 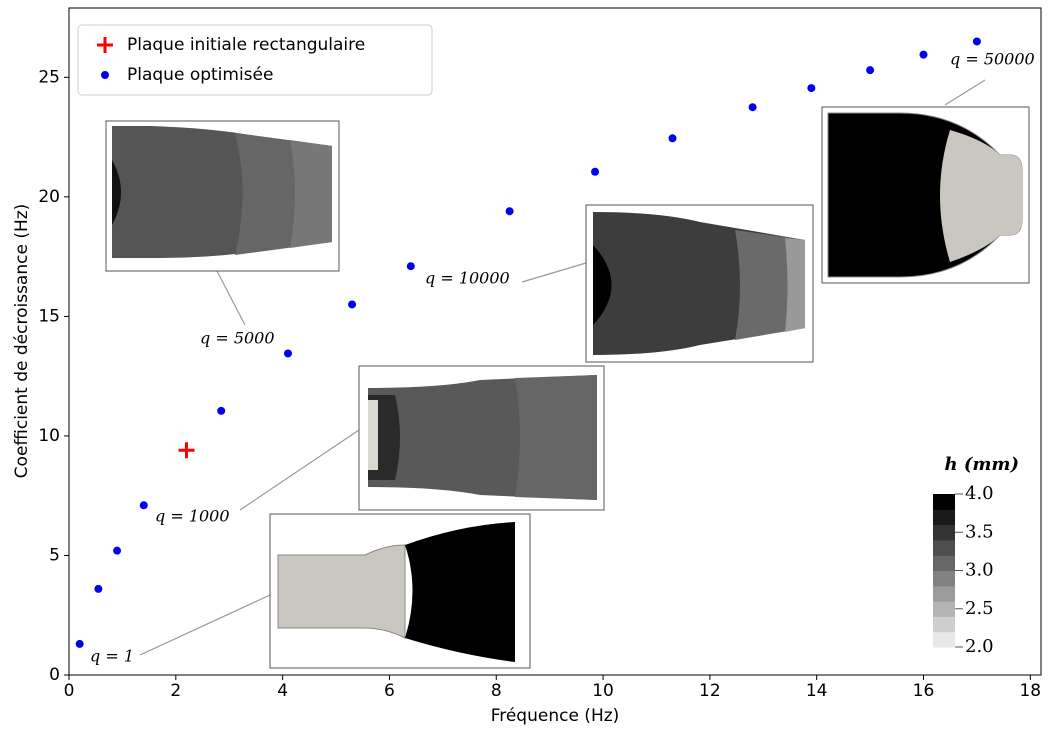 I want to click on legend-label: Plaque optimisée, so click(x=200, y=75).